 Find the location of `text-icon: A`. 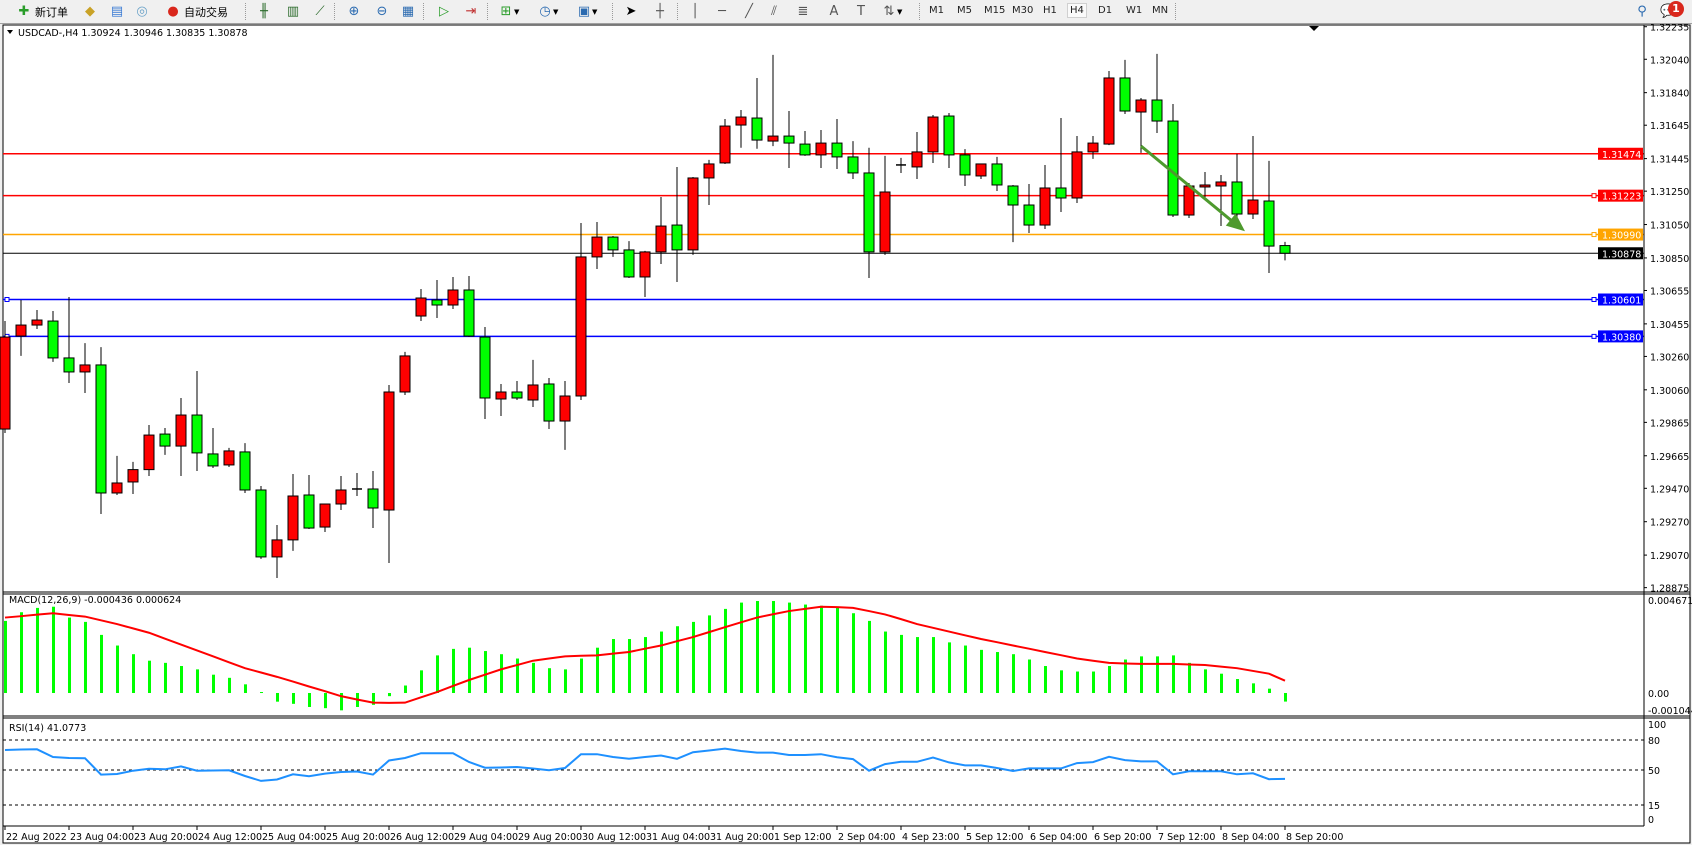

text-icon: A is located at coordinates (834, 11).